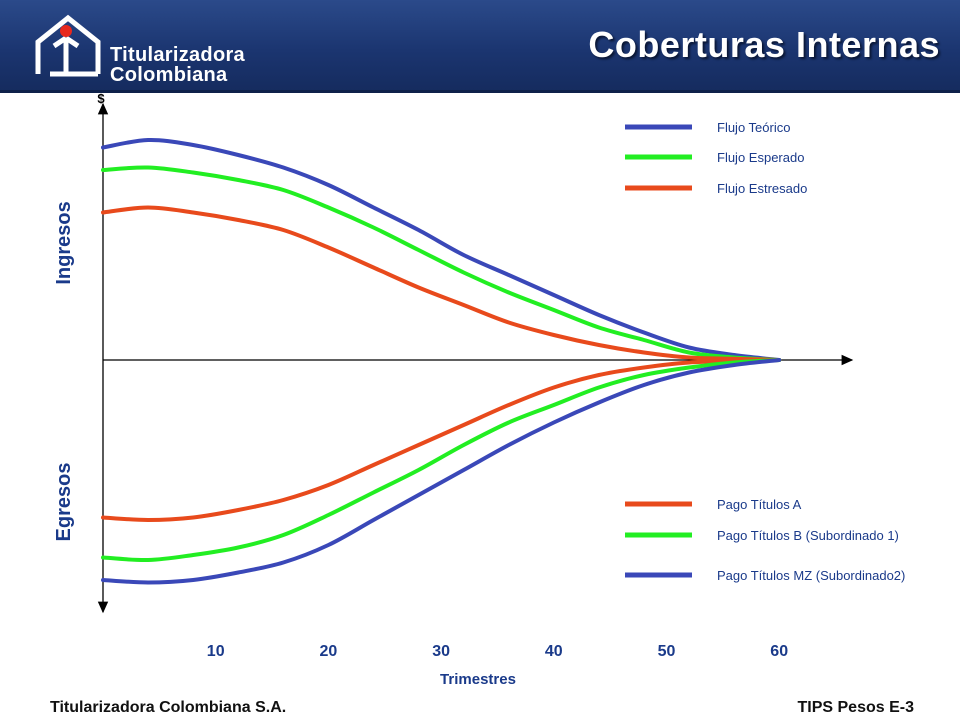  I want to click on header-bar, so click(480, 46).